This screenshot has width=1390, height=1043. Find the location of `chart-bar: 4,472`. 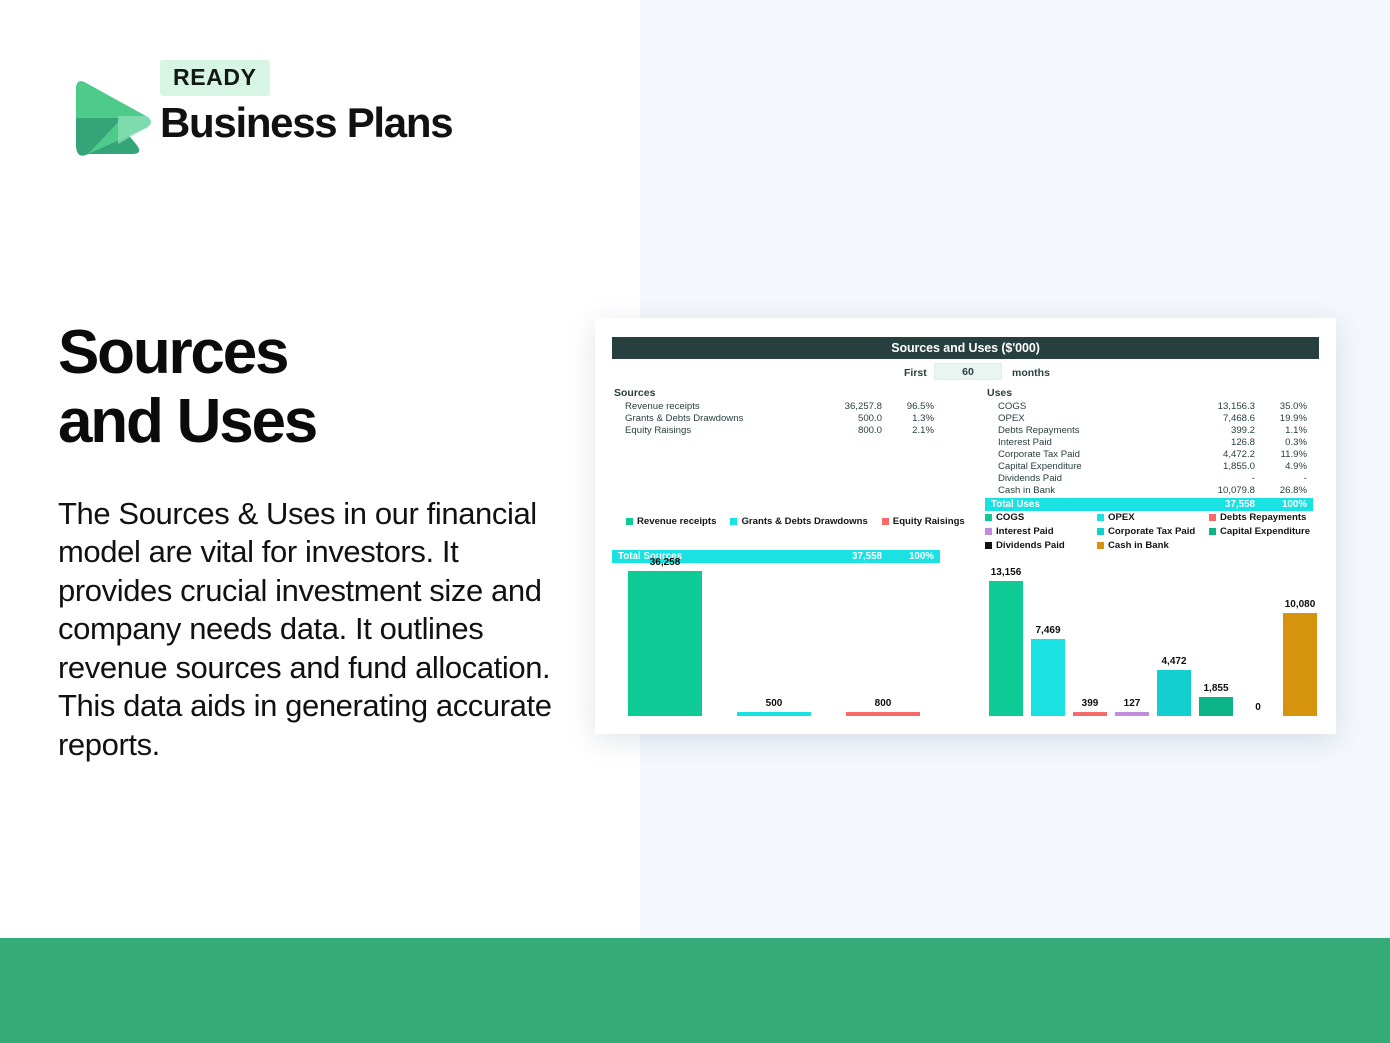

chart-bar: 4,472 is located at coordinates (1174, 631).